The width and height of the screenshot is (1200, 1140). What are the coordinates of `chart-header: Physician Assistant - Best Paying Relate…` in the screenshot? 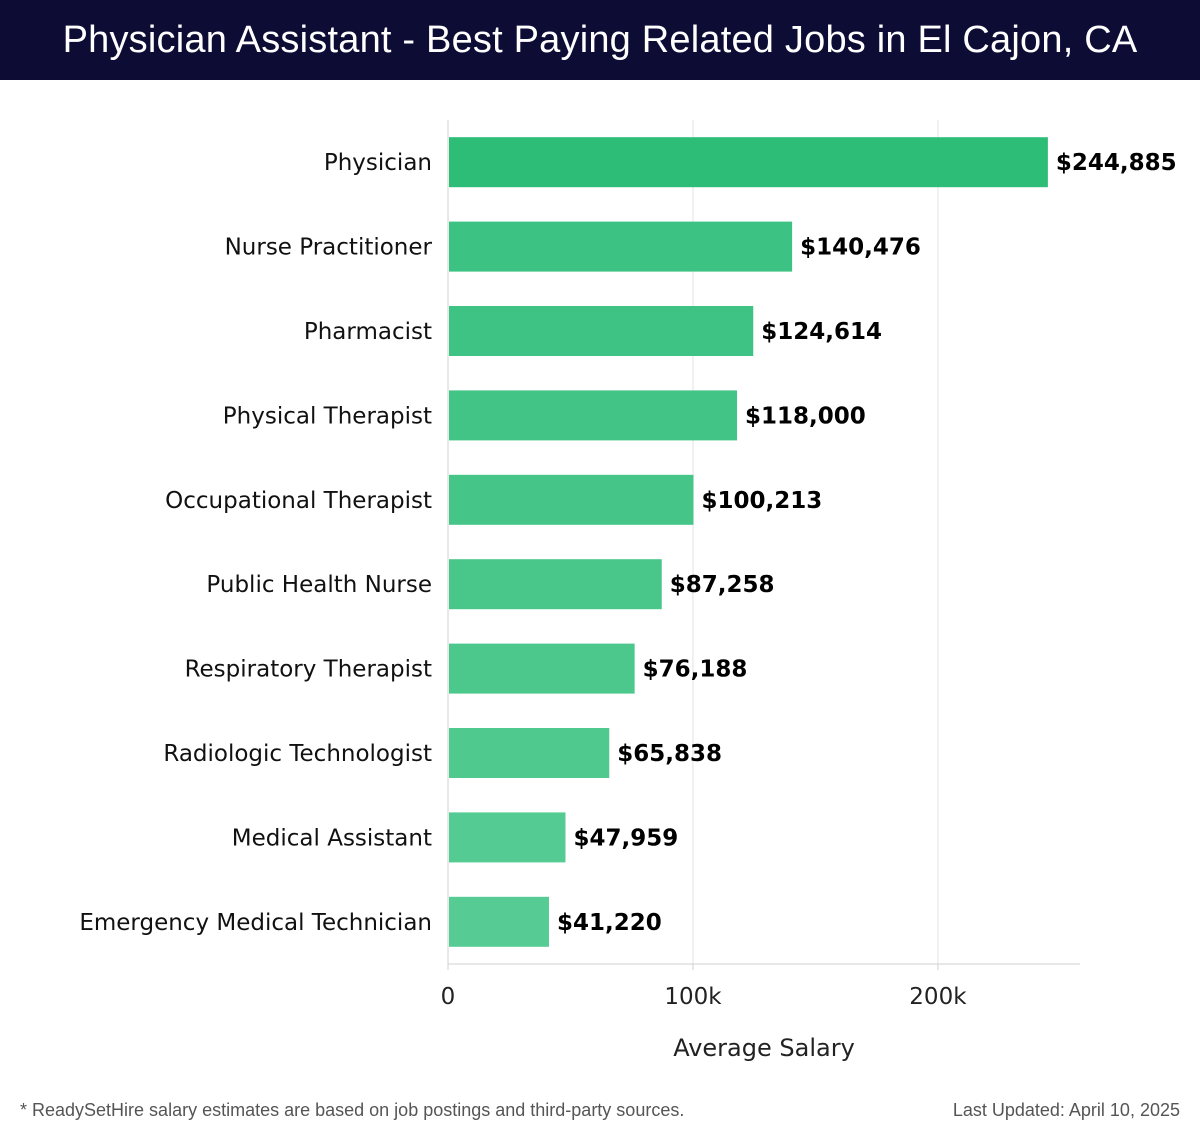 It's located at (600, 40).